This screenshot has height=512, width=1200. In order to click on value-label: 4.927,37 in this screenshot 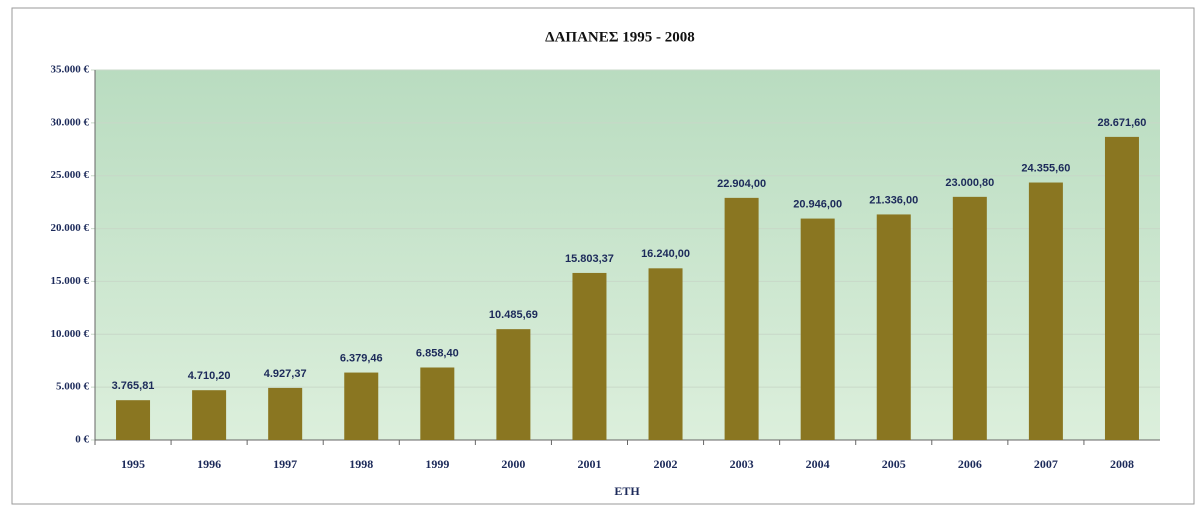, I will do `click(285, 374)`.